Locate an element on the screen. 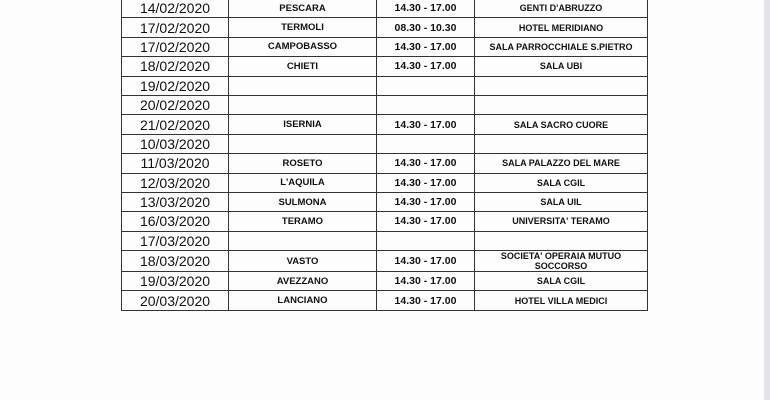 The width and height of the screenshot is (770, 400). table-row: 19/03/2020 AVEZZANO 14.30 - 17.00 SALA CGIL is located at coordinates (384, 281).